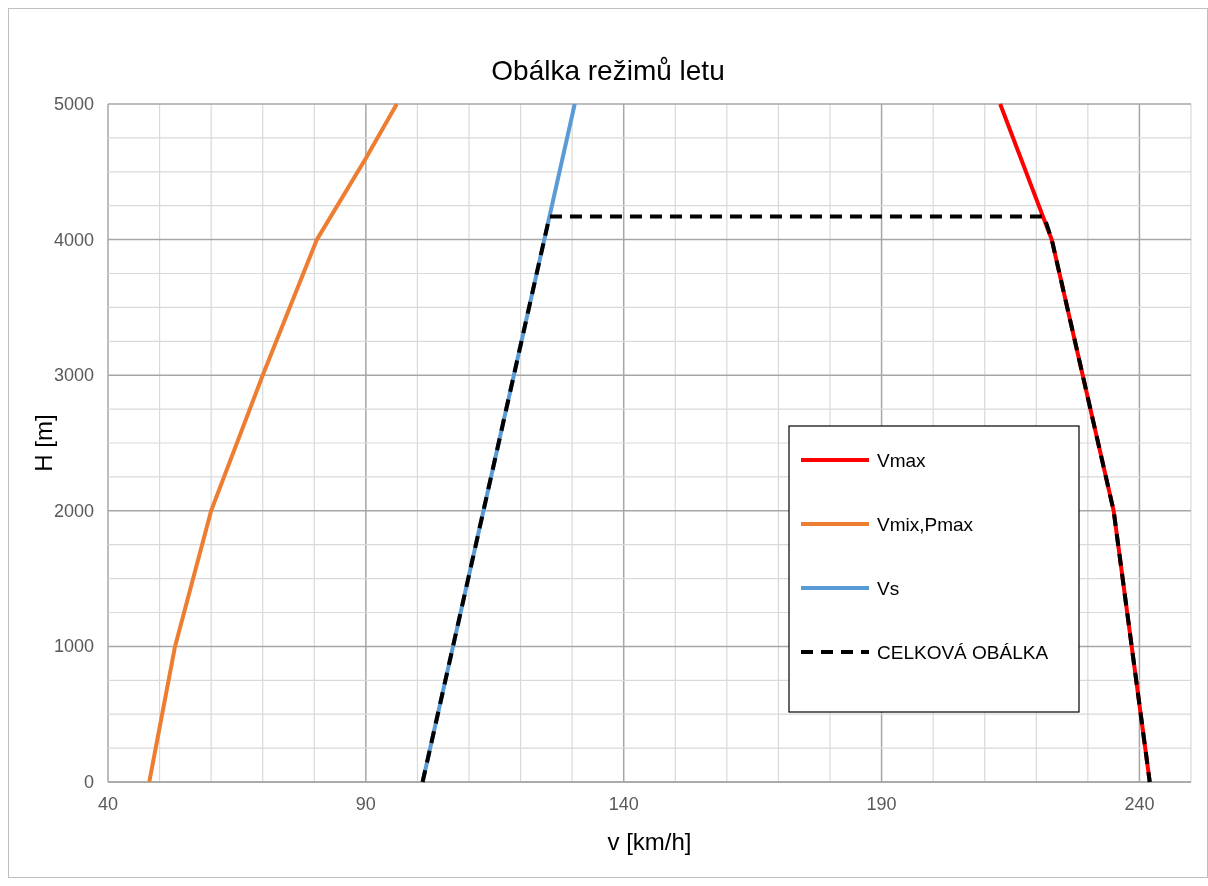 The image size is (1208, 886). I want to click on legend-label: Vmax, so click(902, 460).